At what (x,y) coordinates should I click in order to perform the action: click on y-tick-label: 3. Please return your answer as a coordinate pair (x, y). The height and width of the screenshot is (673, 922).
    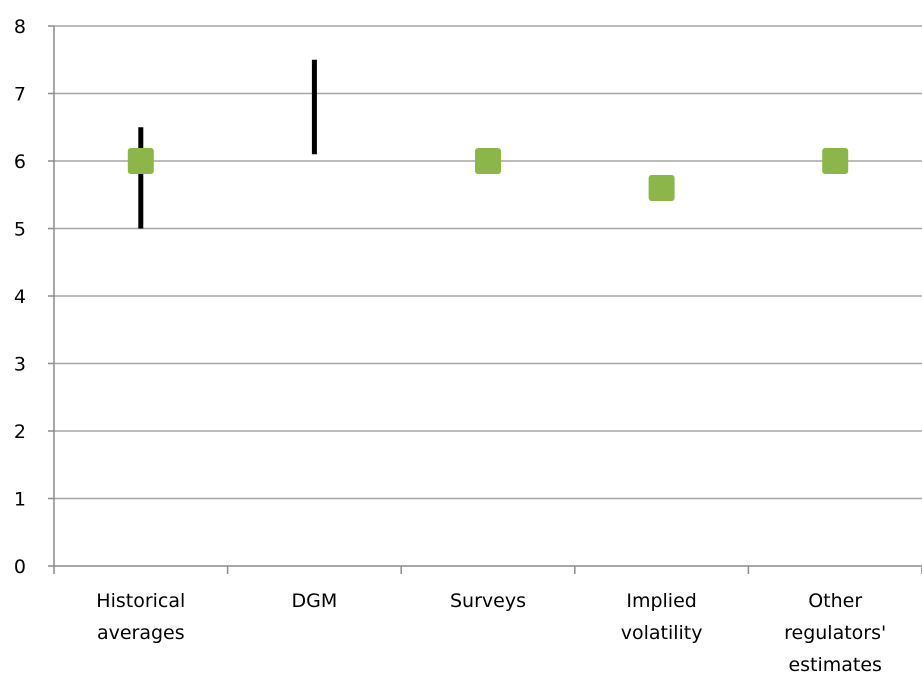
    Looking at the image, I should click on (20, 365).